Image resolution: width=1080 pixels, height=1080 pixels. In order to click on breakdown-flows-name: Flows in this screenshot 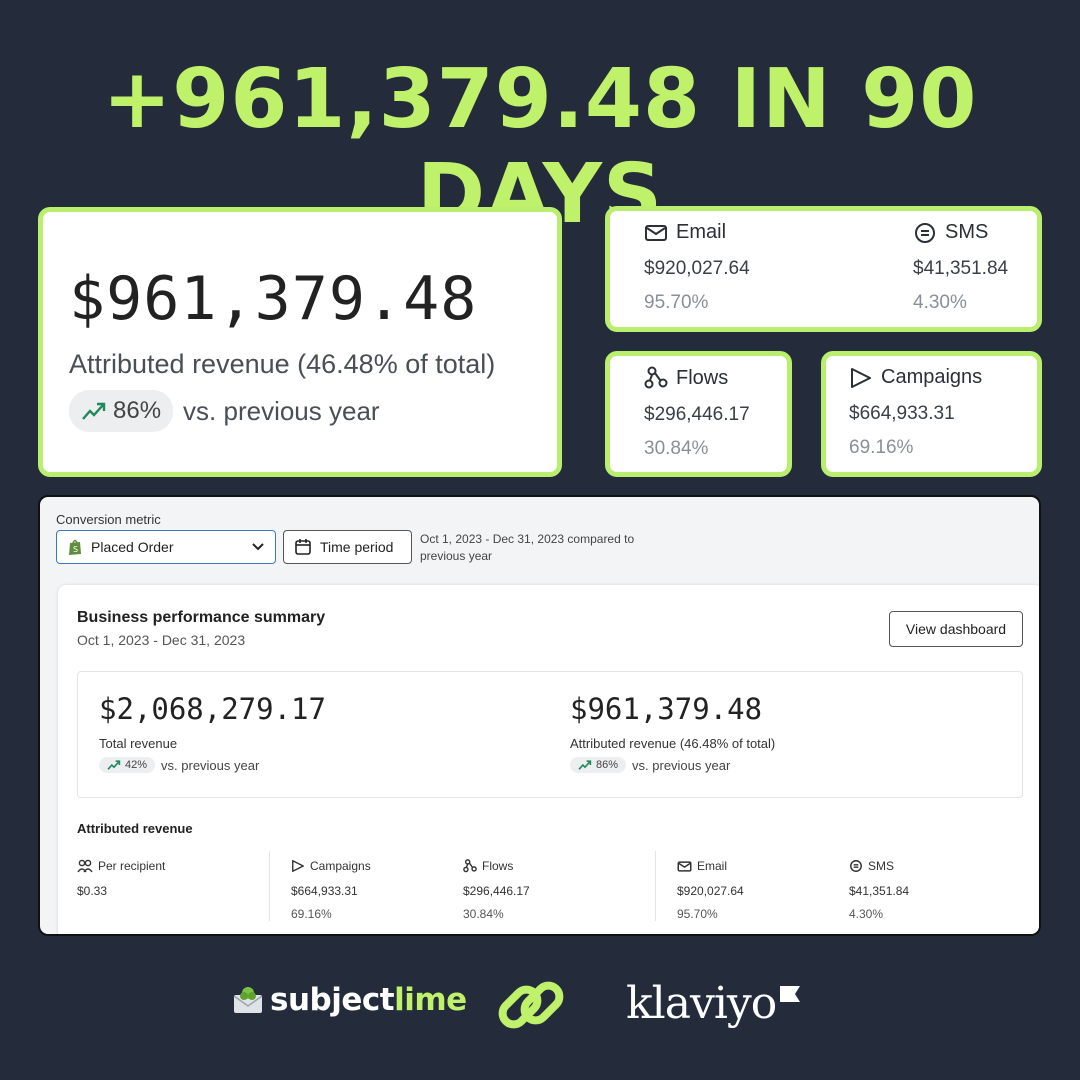, I will do `click(498, 866)`.